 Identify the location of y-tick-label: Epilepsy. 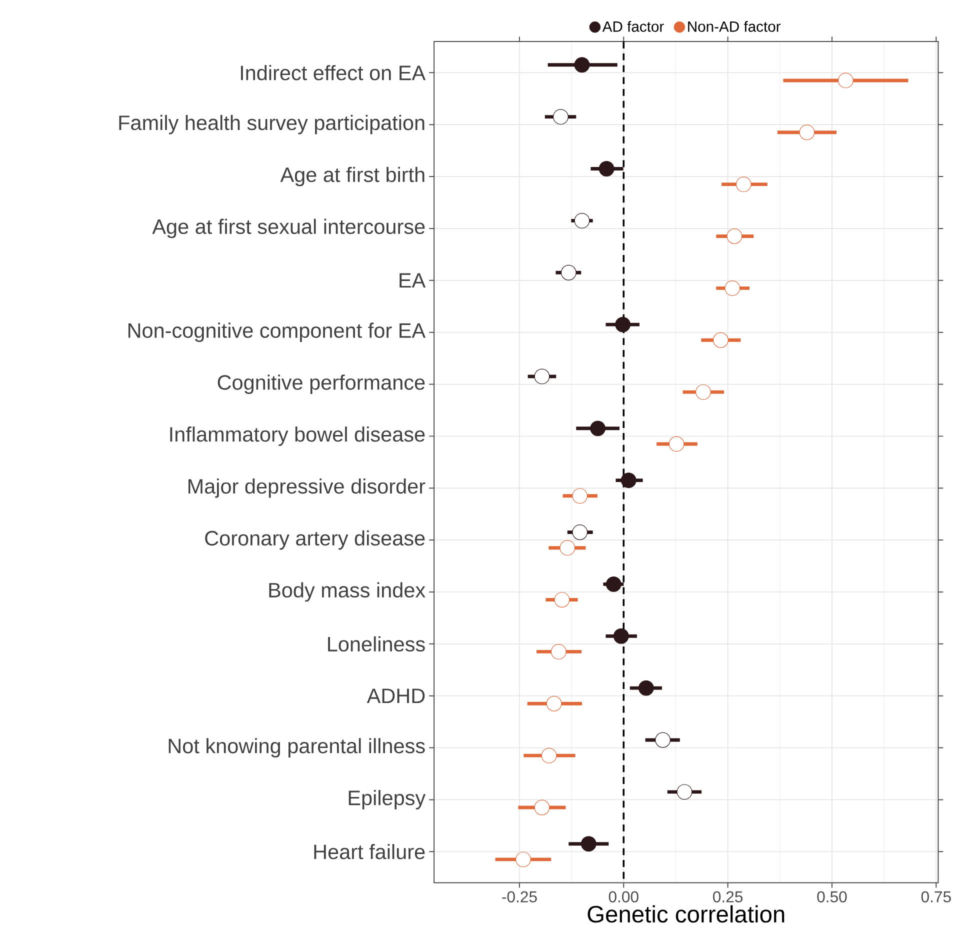
(387, 800).